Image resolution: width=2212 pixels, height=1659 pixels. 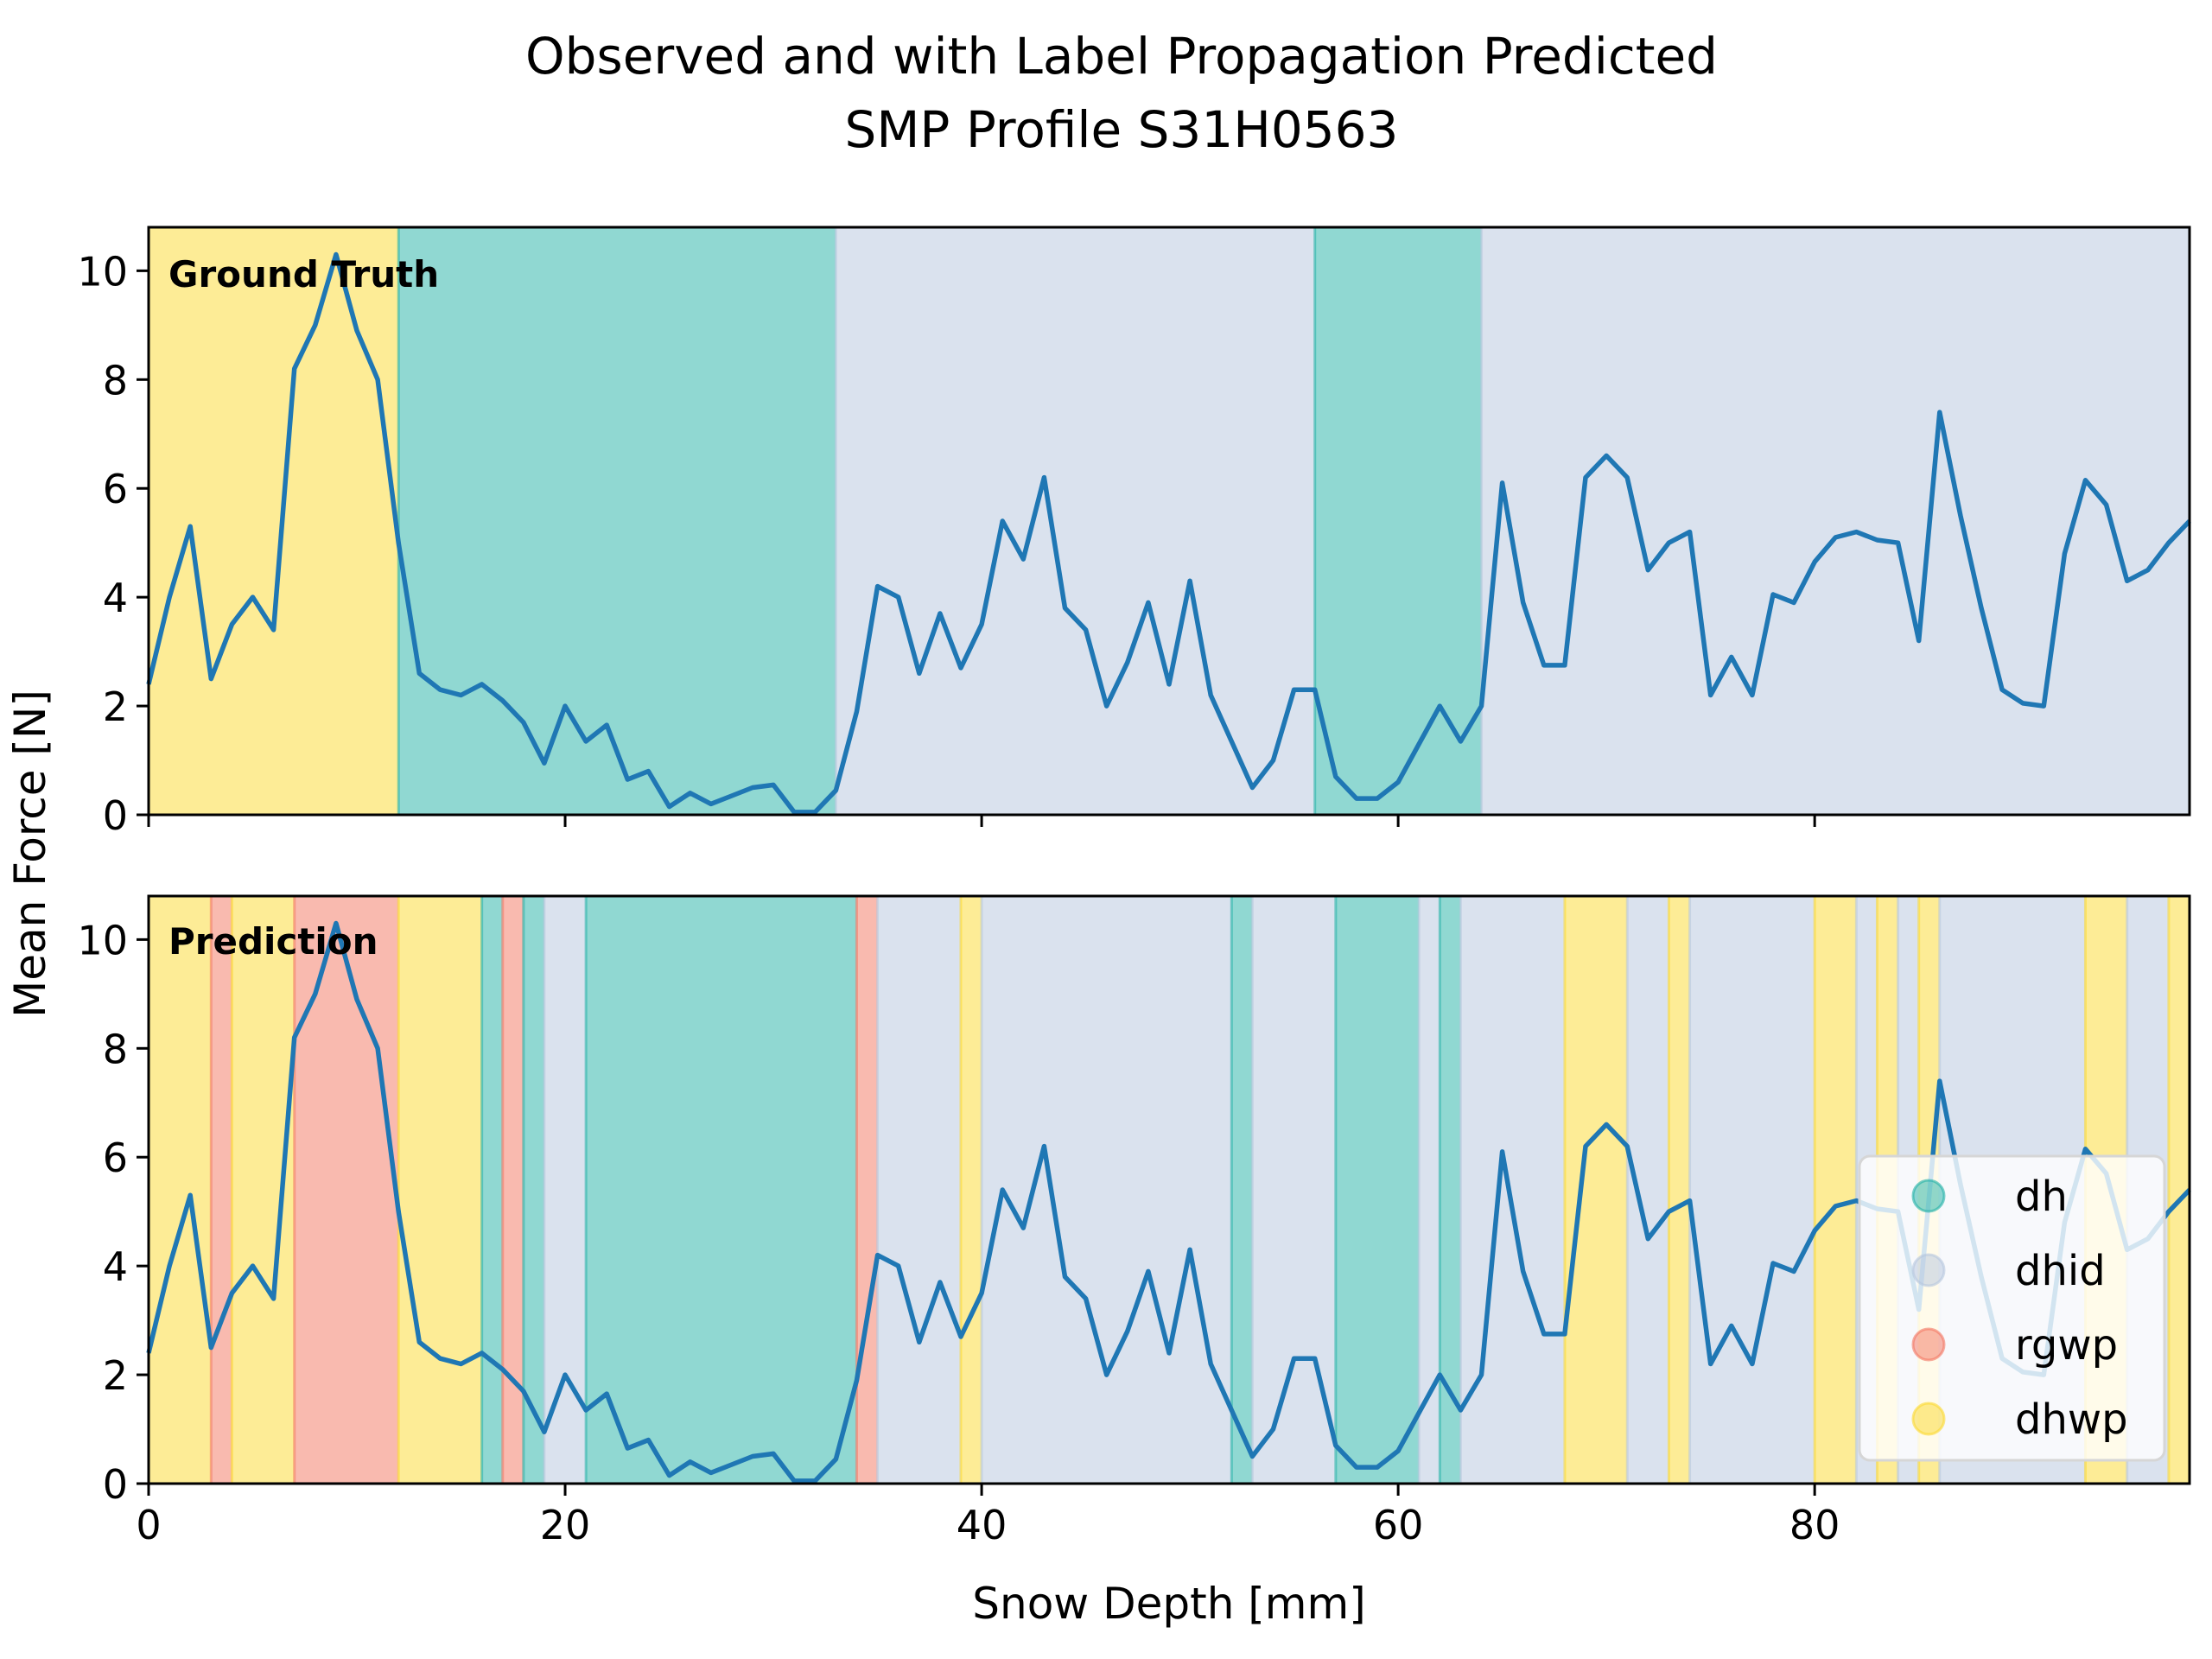 What do you see at coordinates (2066, 1345) in the screenshot?
I see `legend-label-rgwp: rgwp` at bounding box center [2066, 1345].